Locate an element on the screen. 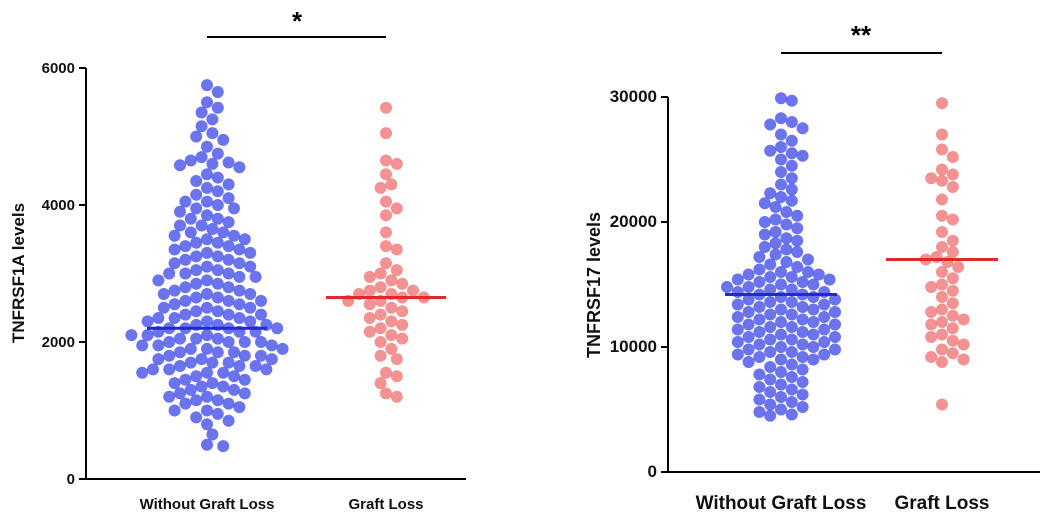 Image resolution: width=1048 pixels, height=519 pixels. y-tick-label: 30000 is located at coordinates (633, 96).